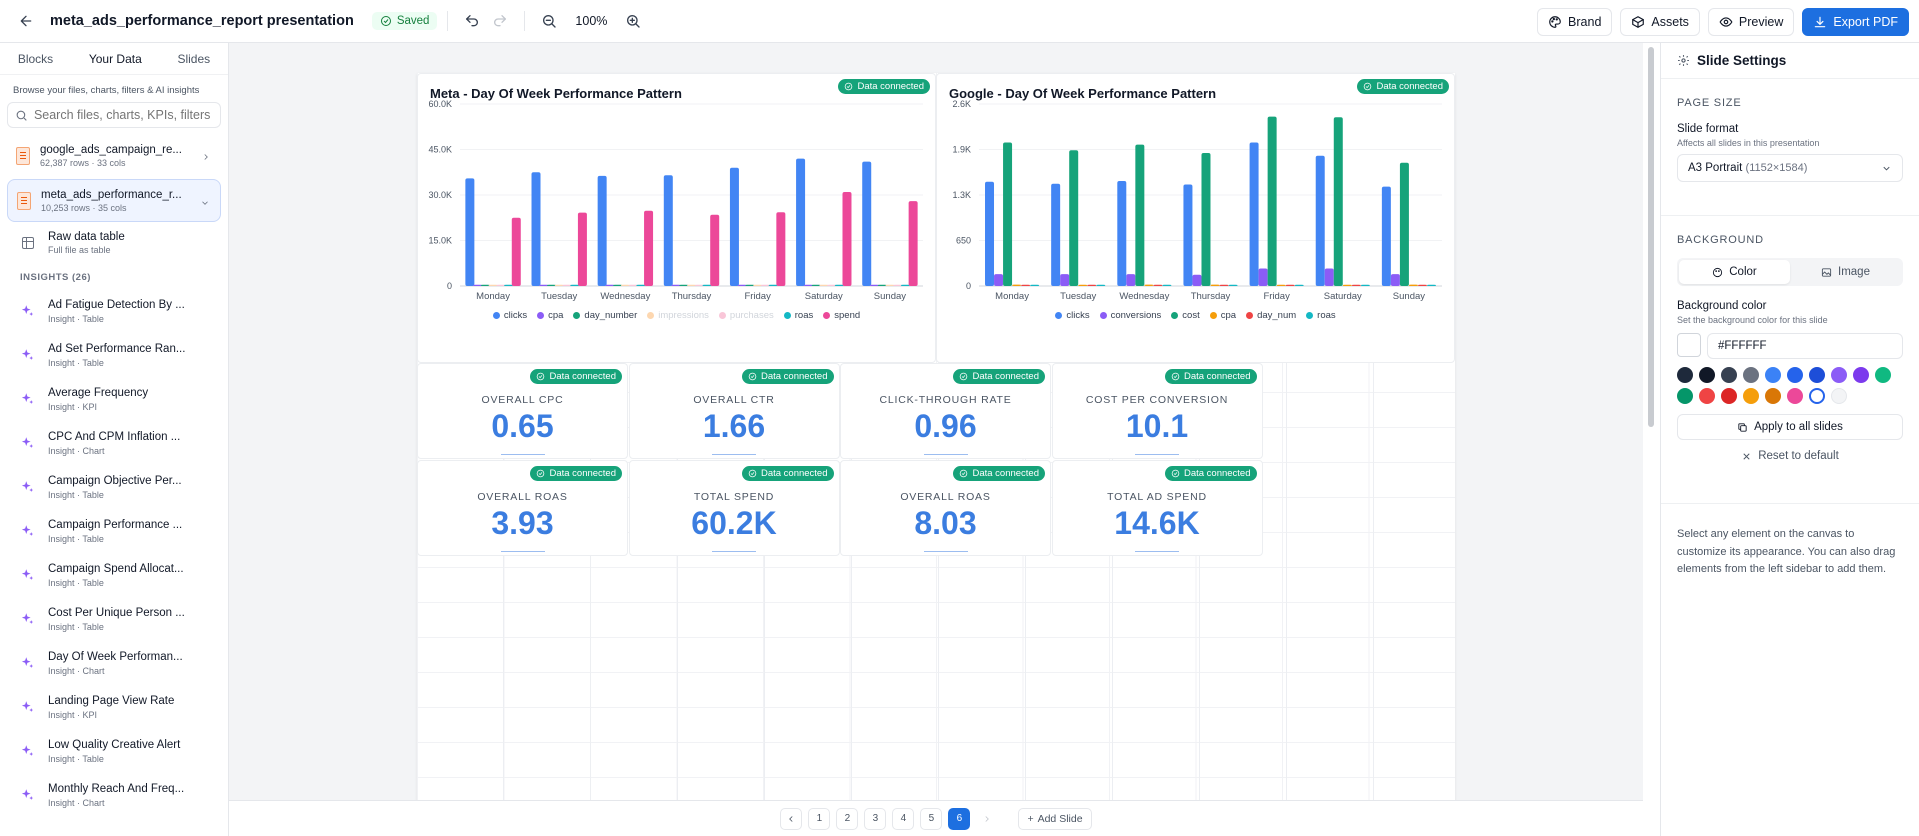 This screenshot has height=836, width=1919. Describe the element at coordinates (1271, 315) in the screenshot. I see `legend-item-day_num: day_num` at that location.